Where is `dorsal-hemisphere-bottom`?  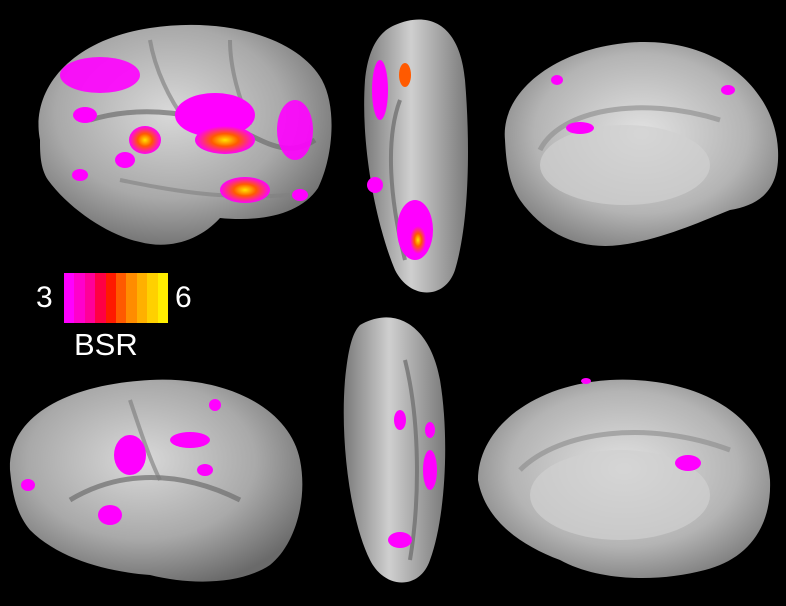
dorsal-hemisphere-bottom is located at coordinates (394, 450).